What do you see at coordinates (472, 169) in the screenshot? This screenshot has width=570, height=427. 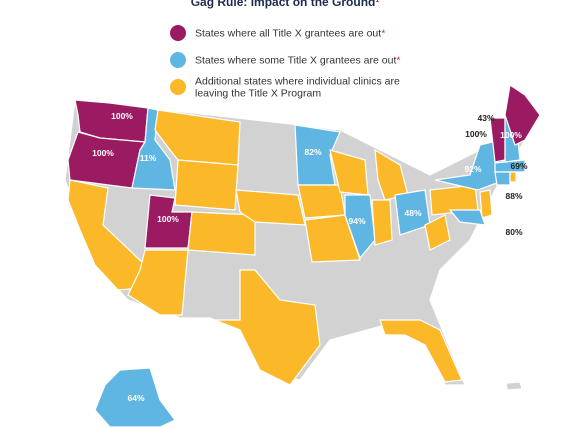 I see `state-label: 92%` at bounding box center [472, 169].